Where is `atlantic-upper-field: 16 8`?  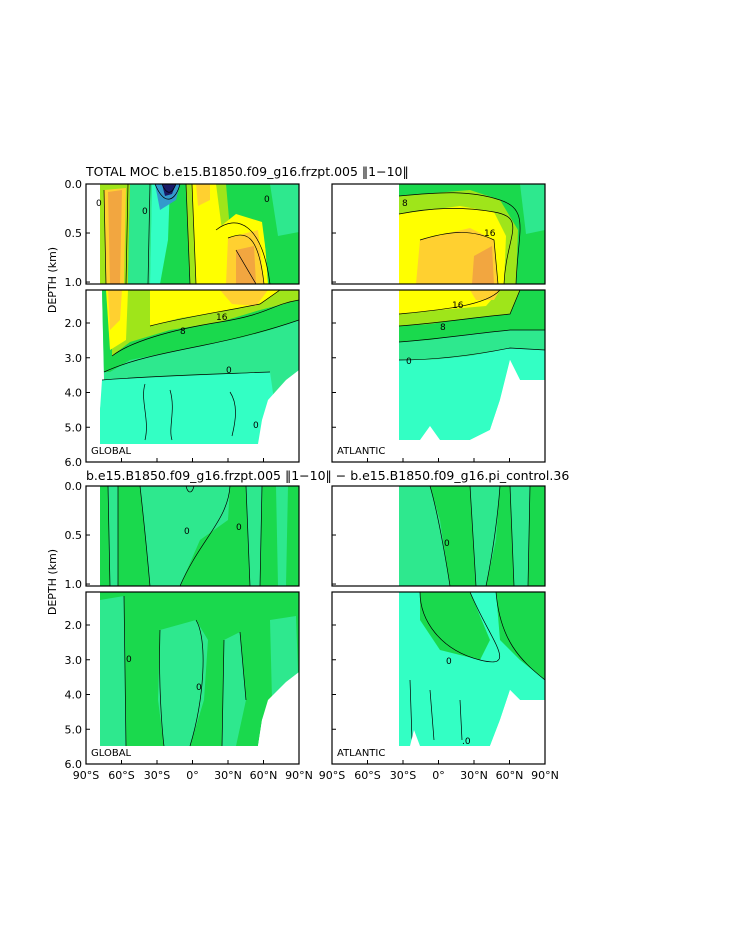
atlantic-upper-field: 16 8 is located at coordinates (438, 234).